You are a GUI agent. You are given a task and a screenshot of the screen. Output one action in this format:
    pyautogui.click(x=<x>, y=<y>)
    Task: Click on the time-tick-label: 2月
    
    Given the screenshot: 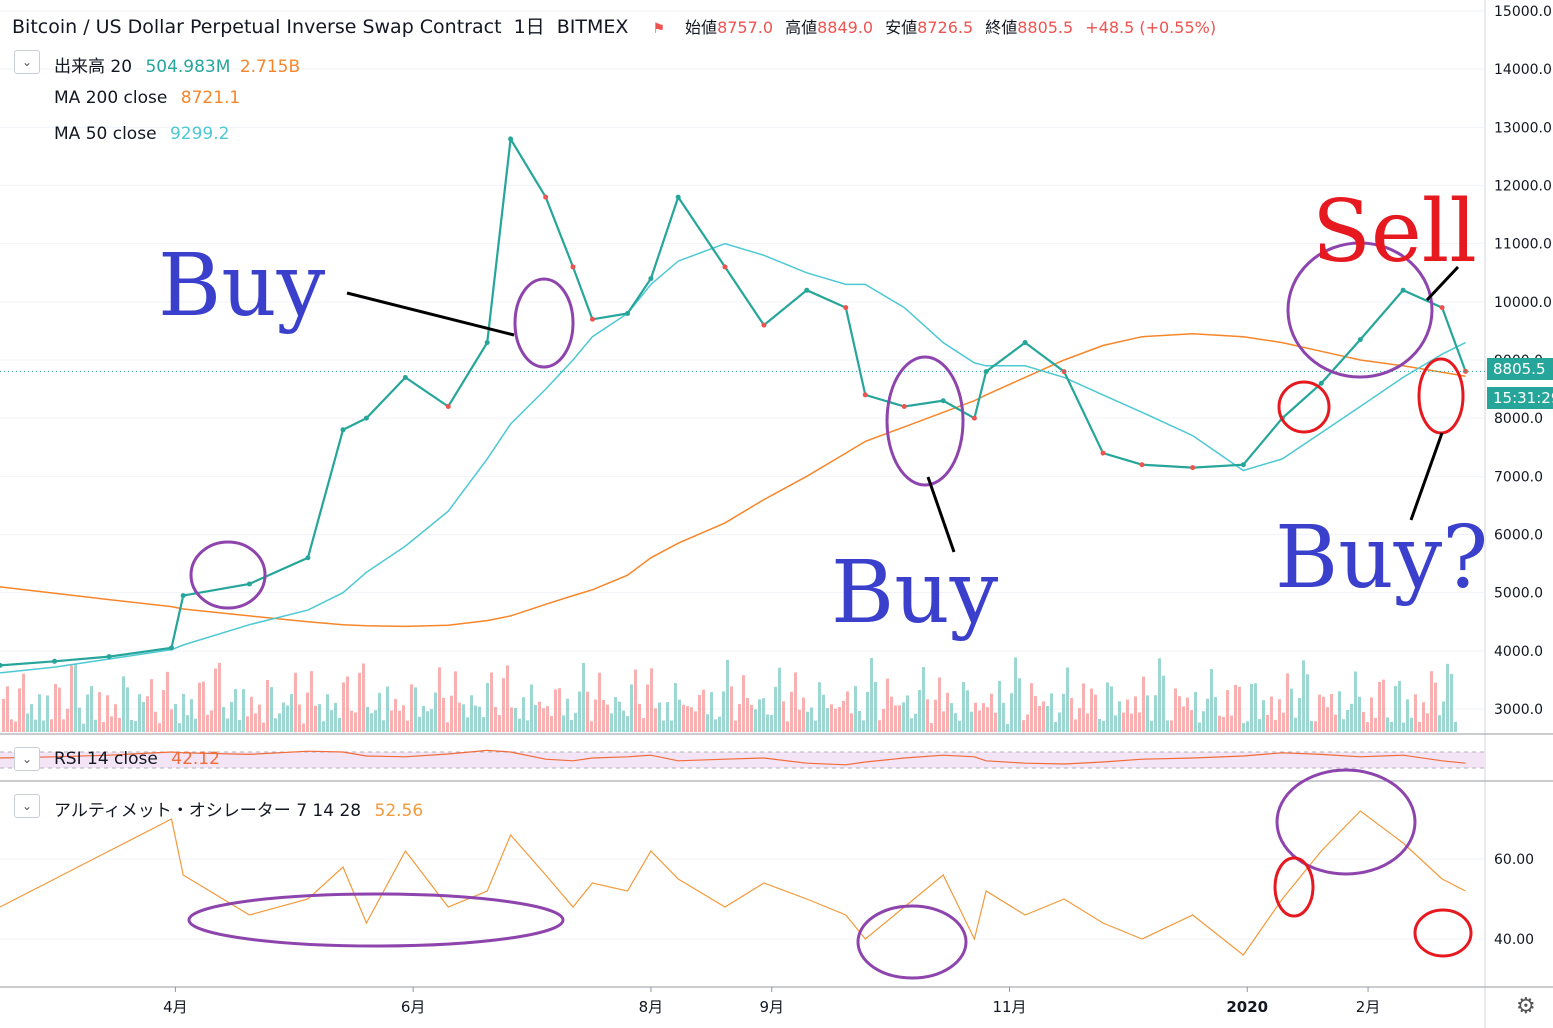 What is the action you would take?
    pyautogui.click(x=1368, y=1007)
    